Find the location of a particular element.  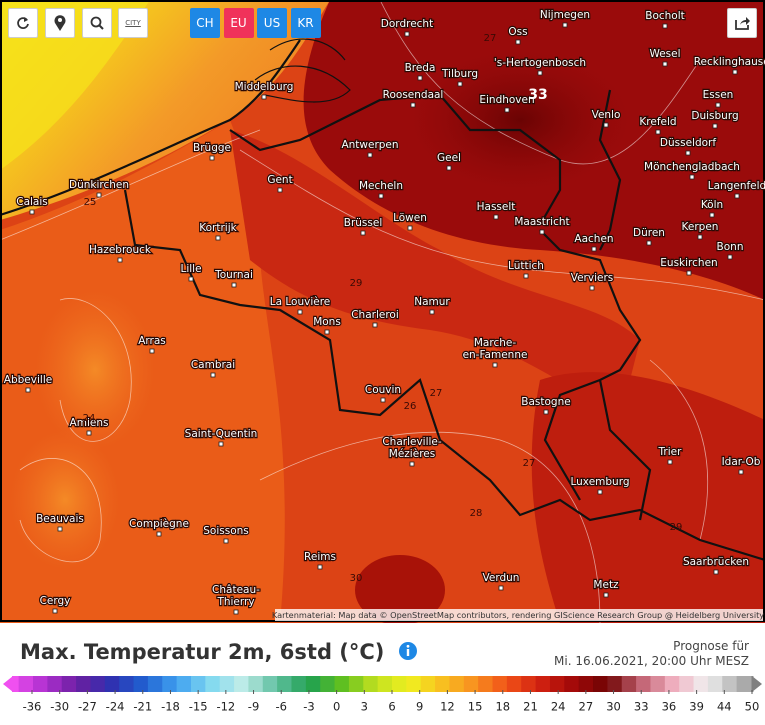

scale-label: 18 is located at coordinates (502, 707).